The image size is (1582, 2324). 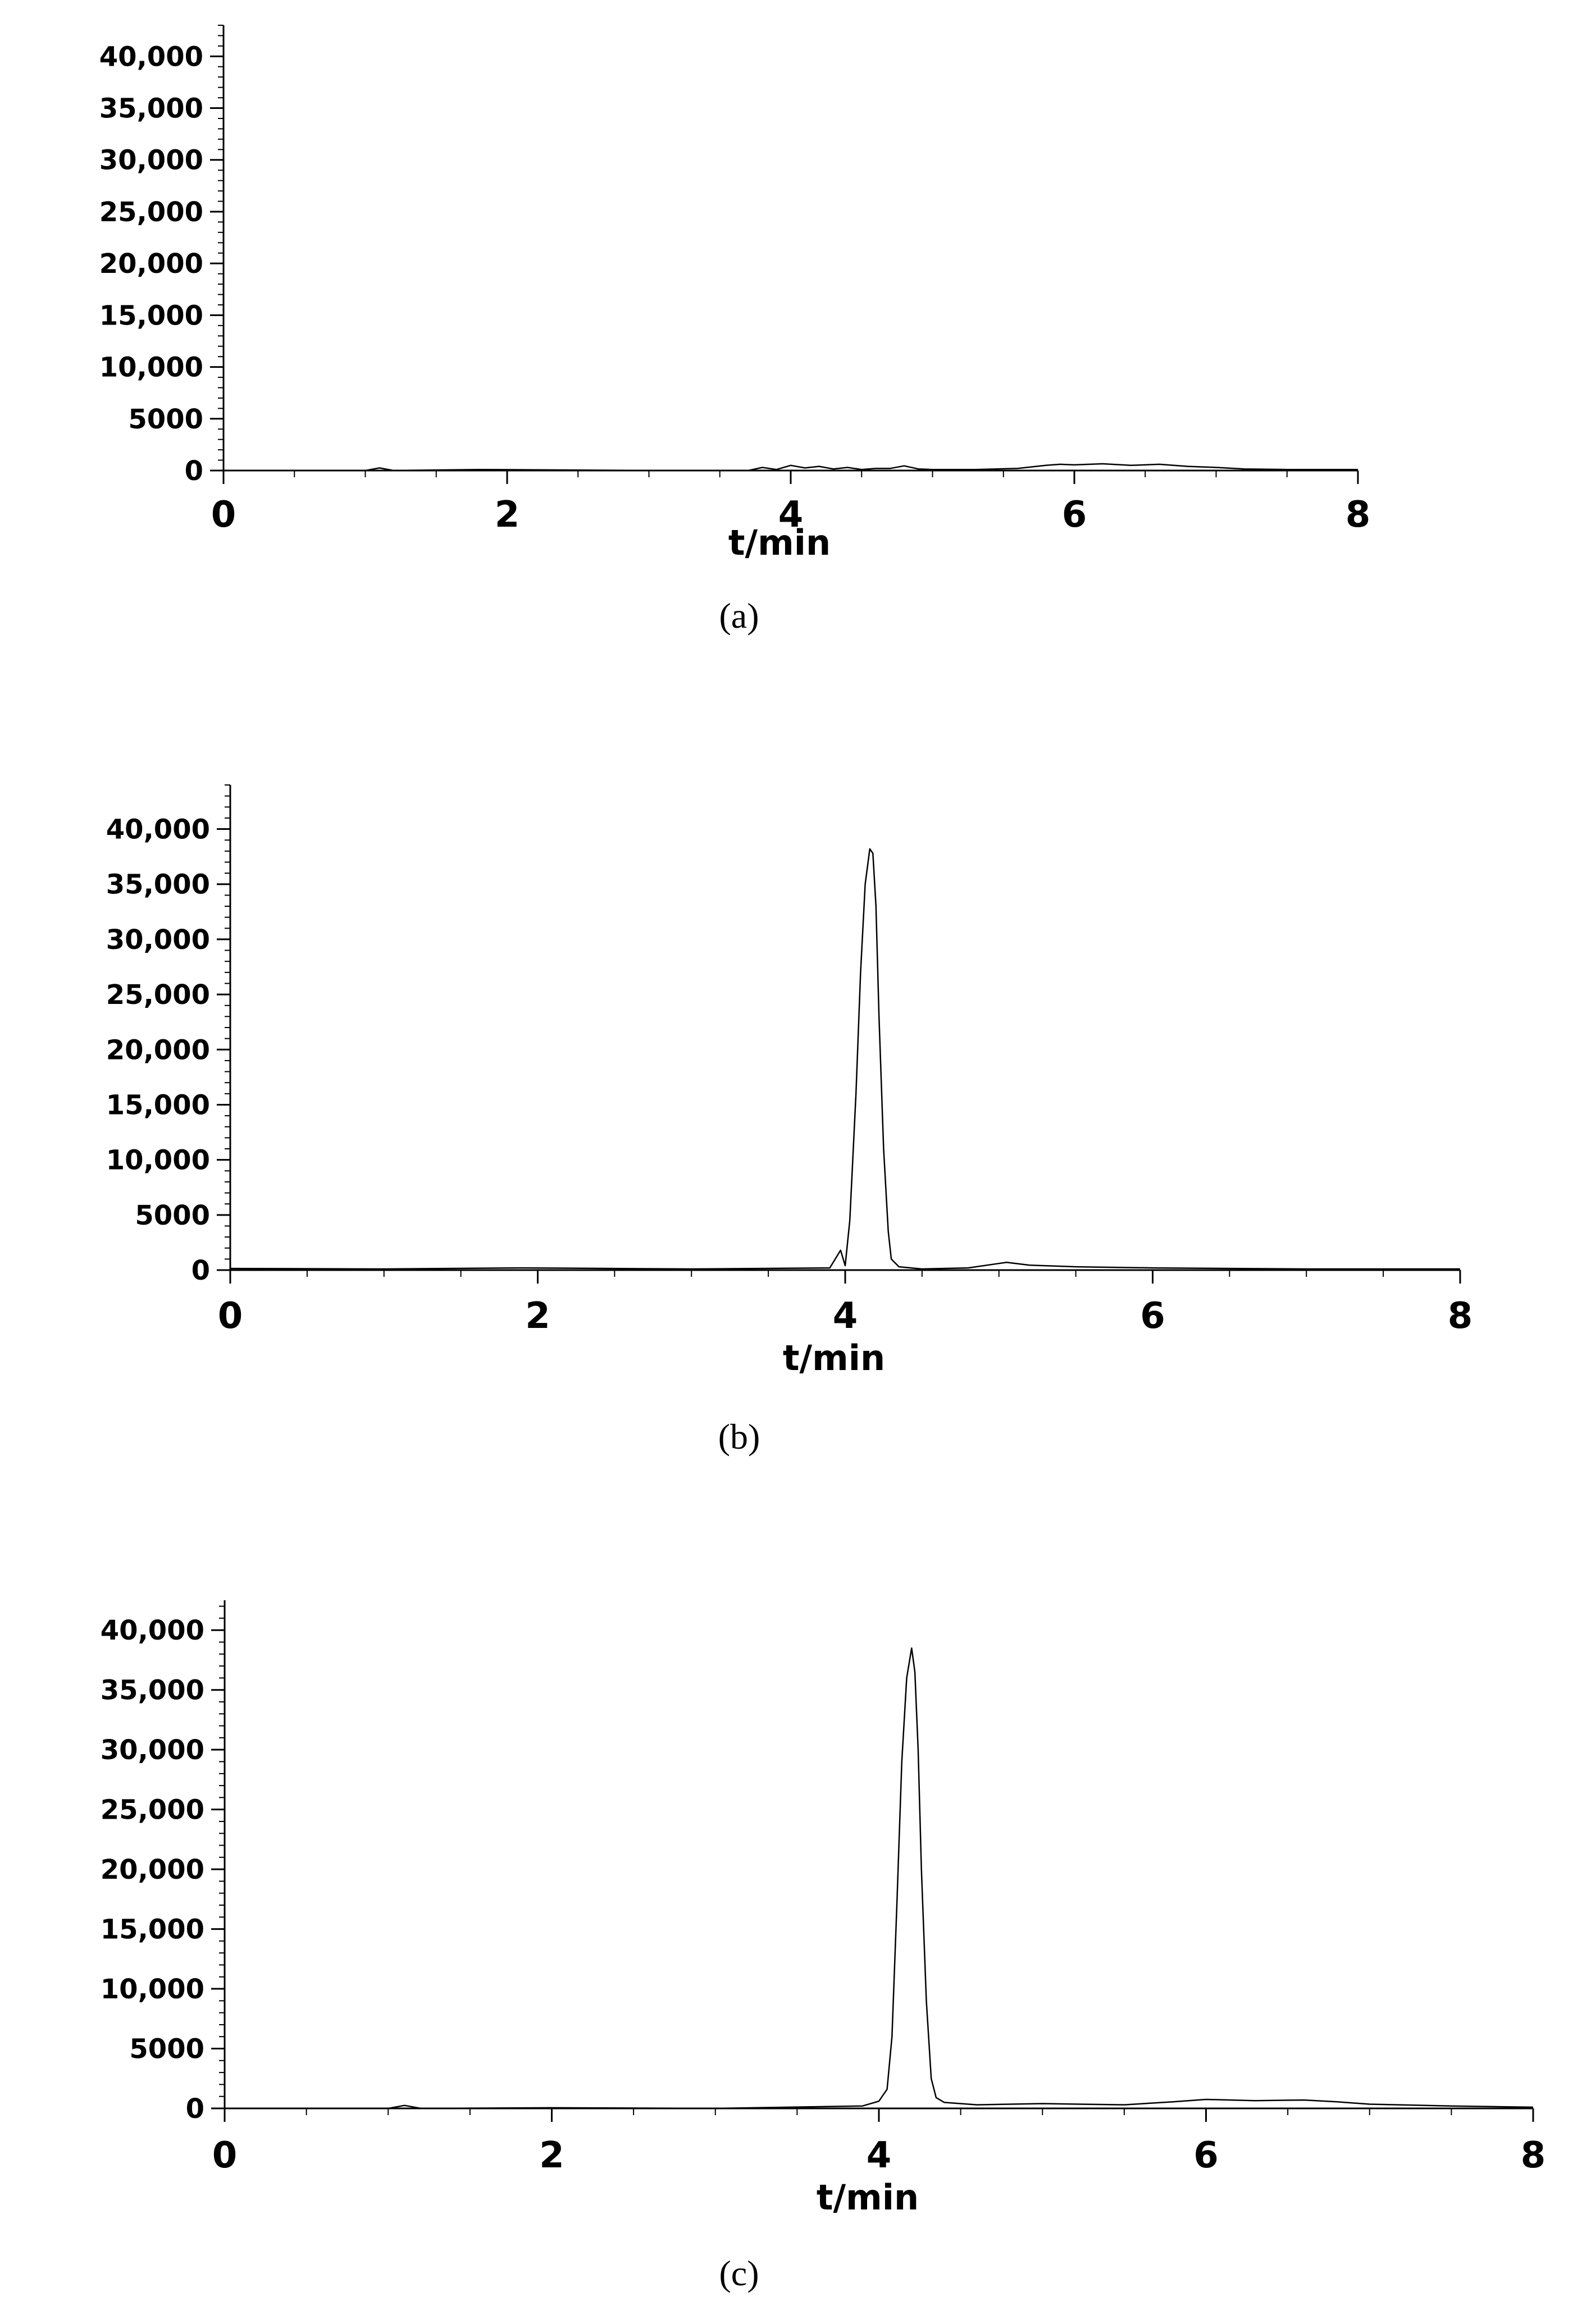 What do you see at coordinates (739, 2273) in the screenshot?
I see `chart-caption: (c)` at bounding box center [739, 2273].